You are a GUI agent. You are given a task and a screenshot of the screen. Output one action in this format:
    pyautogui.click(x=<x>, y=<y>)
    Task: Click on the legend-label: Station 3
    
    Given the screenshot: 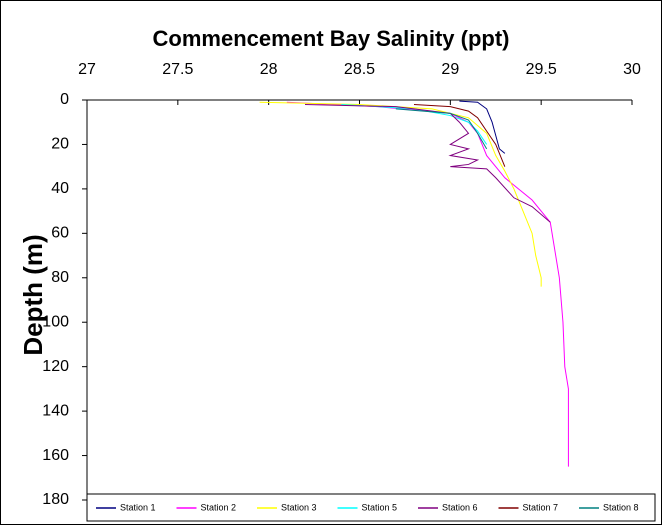 What is the action you would take?
    pyautogui.click(x=299, y=507)
    